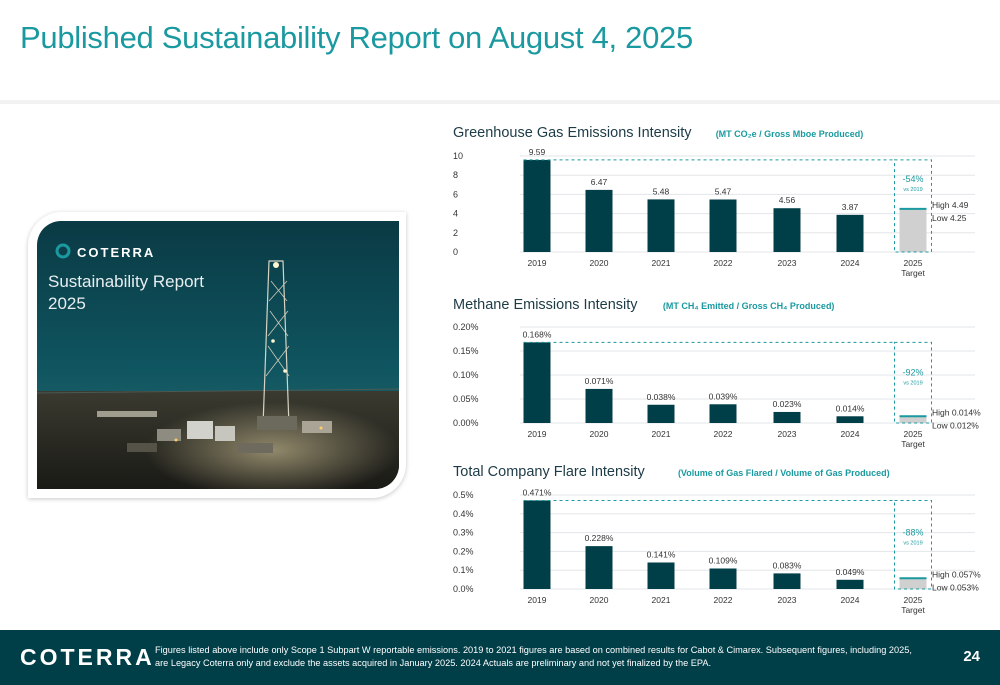 Image resolution: width=1000 pixels, height=685 pixels. What do you see at coordinates (955, 587) in the screenshot?
I see `chart-3-target-low-label: Low 0.053%` at bounding box center [955, 587].